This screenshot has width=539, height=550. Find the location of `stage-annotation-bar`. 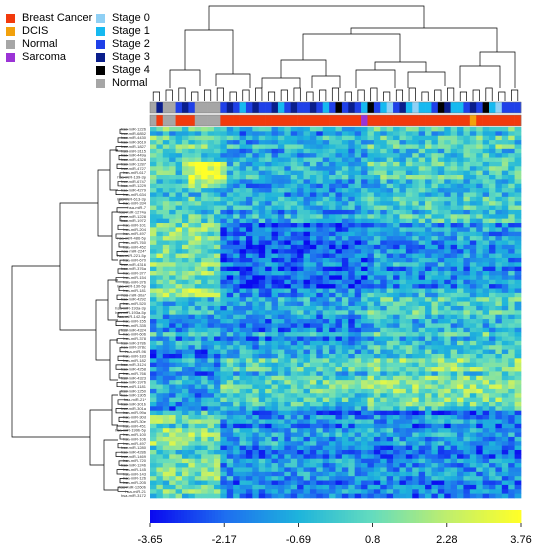

stage-annotation-bar is located at coordinates (335, 107).